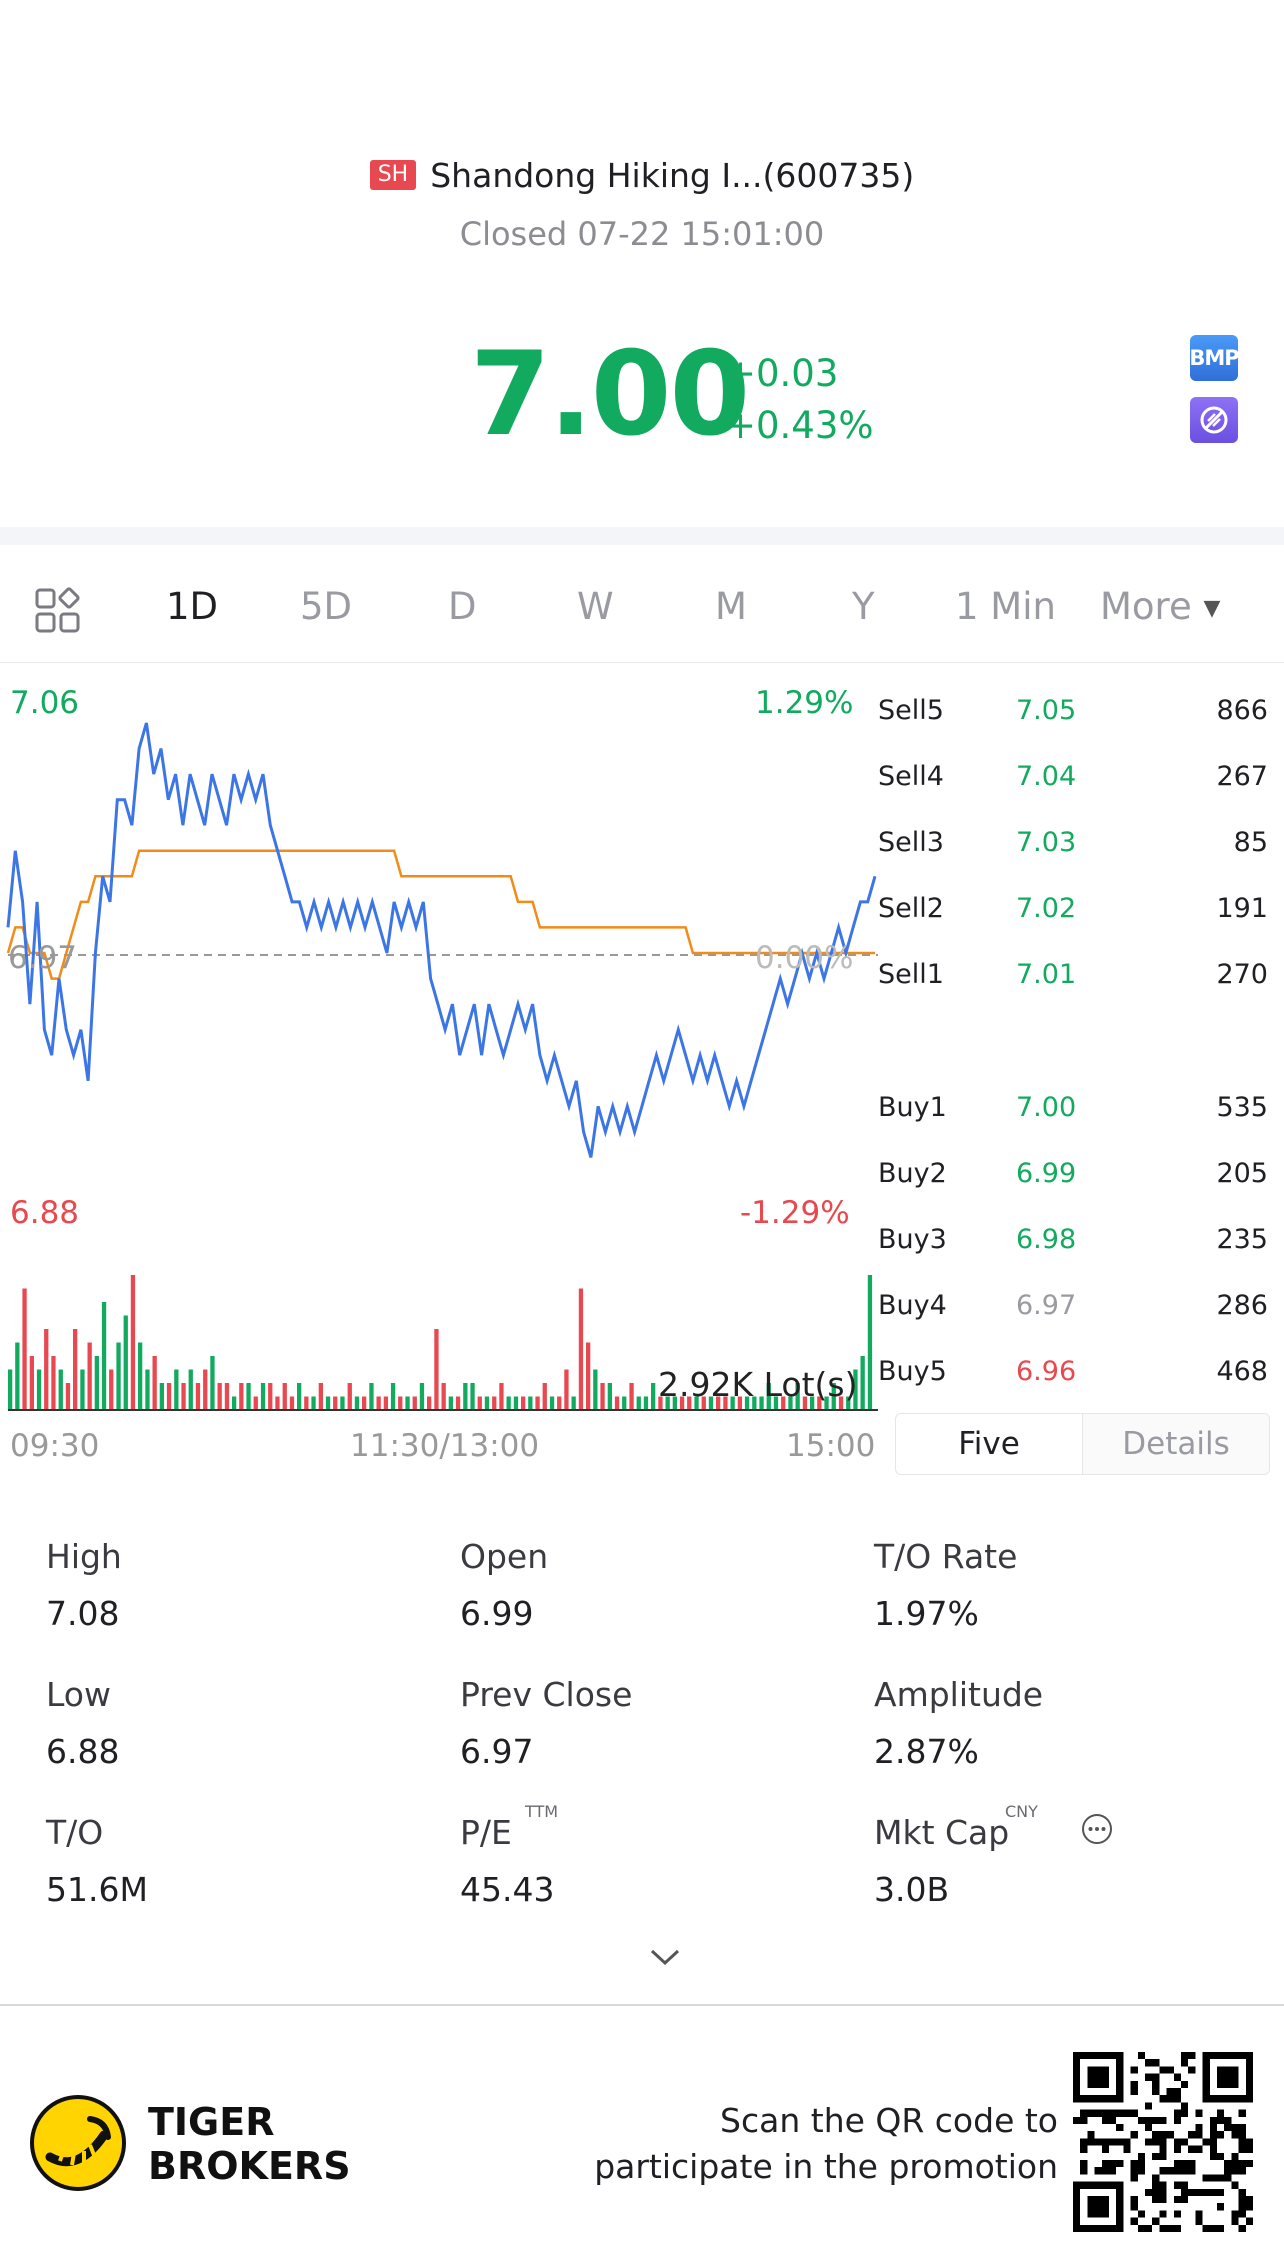 This screenshot has height=2264, width=1284. I want to click on bmp-icon: BMP, so click(1214, 358).